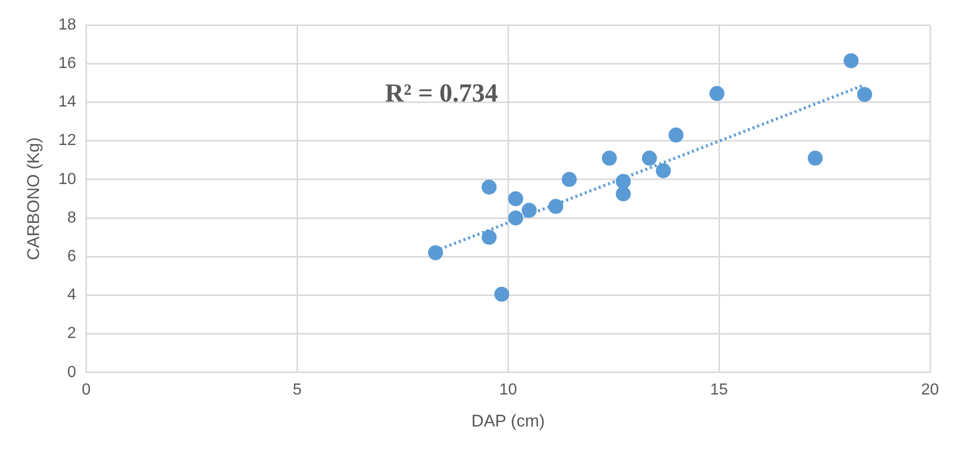  I want to click on y-tick-label: 10, so click(67, 179).